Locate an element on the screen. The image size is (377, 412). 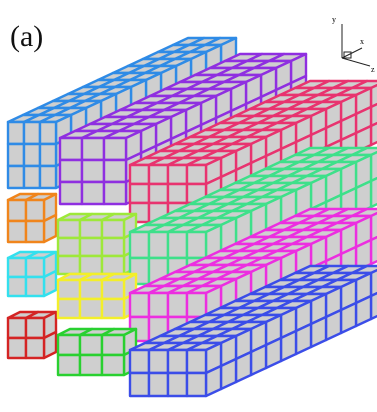
axis-label-x: x is located at coordinates (362, 41).